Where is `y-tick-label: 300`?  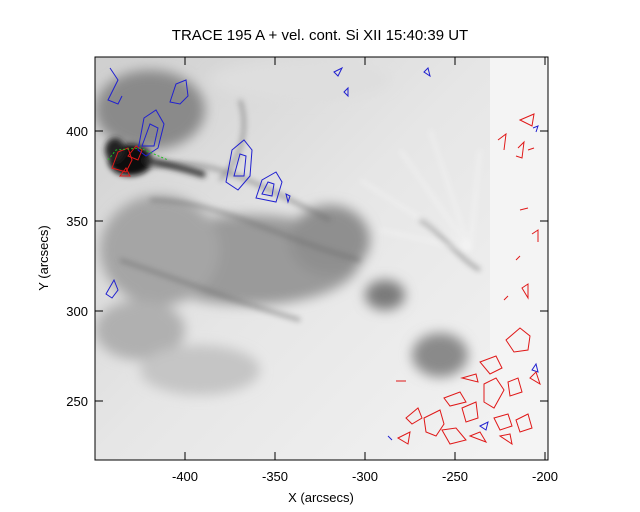
y-tick-label: 300 is located at coordinates (77, 311).